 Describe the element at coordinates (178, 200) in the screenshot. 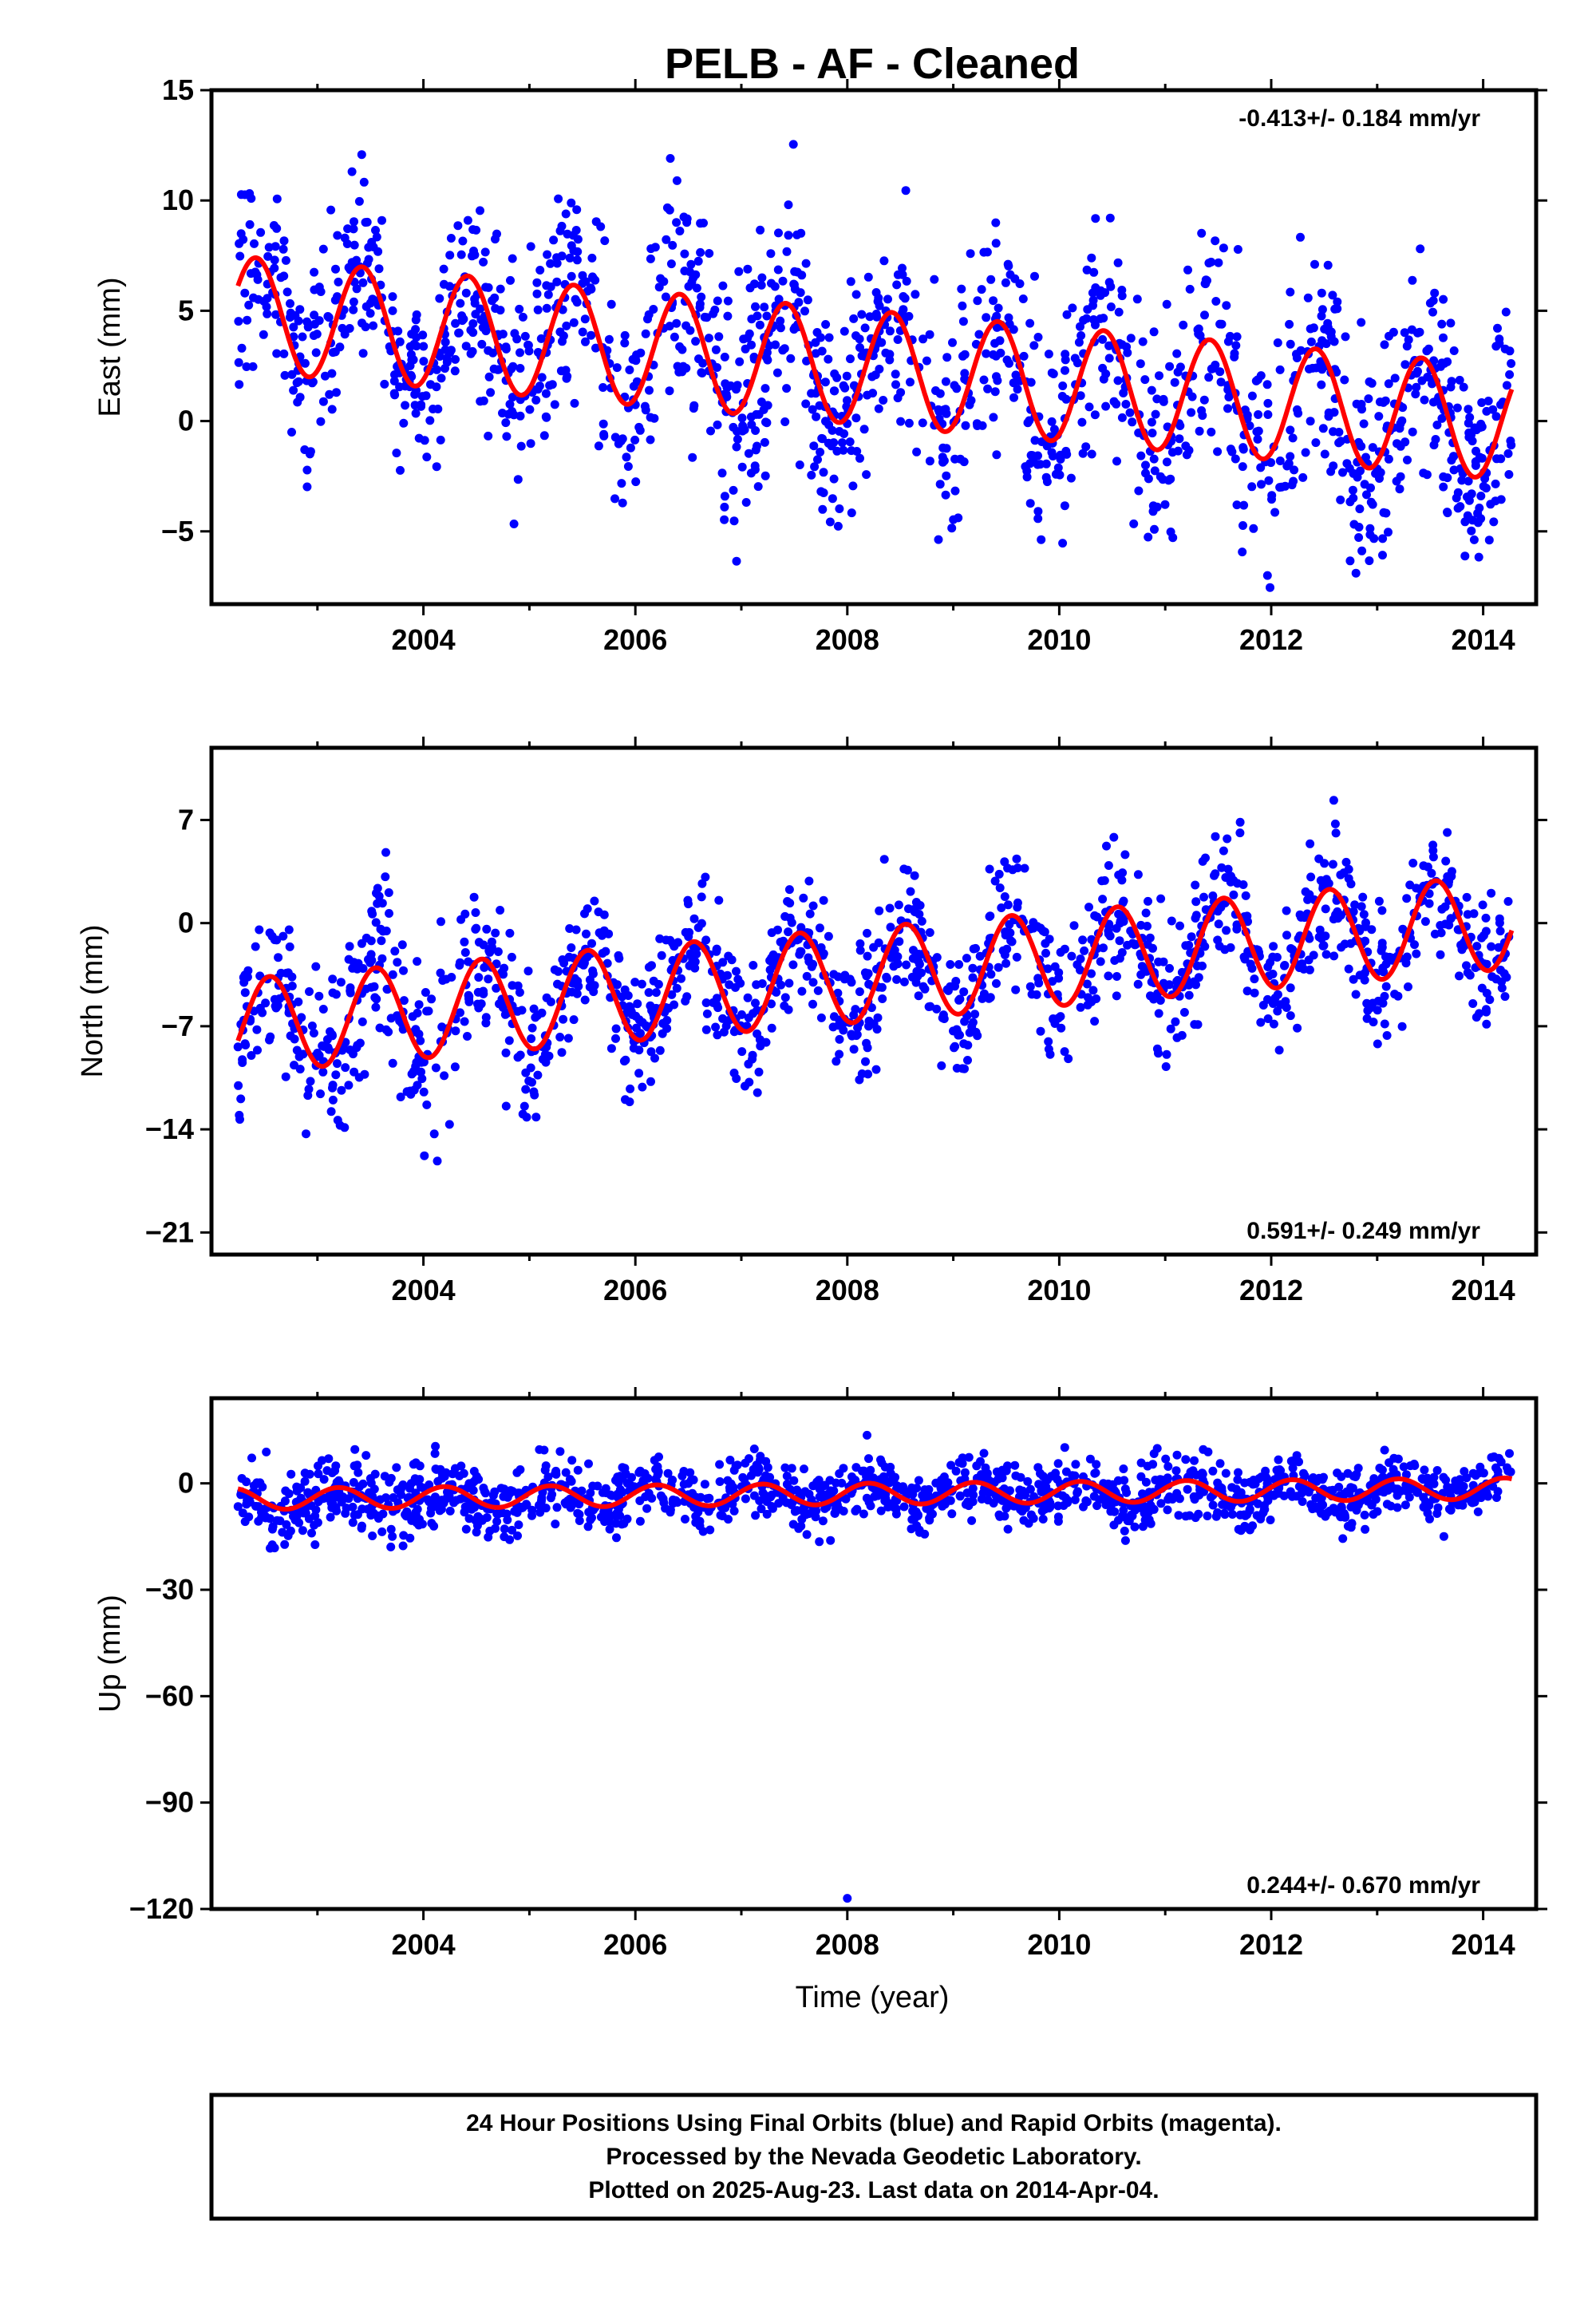

I see `east-y-tick-label: 10` at that location.